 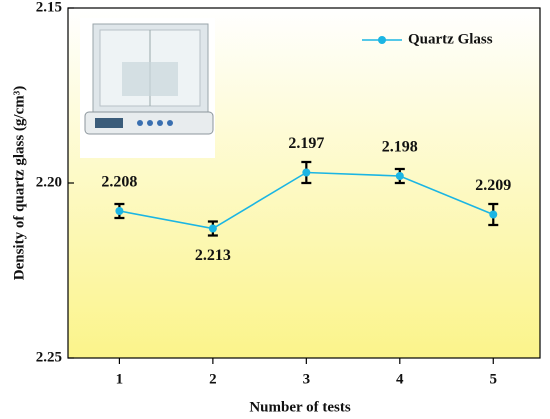 What do you see at coordinates (450, 39) in the screenshot?
I see `legend-label: Quartz Glass` at bounding box center [450, 39].